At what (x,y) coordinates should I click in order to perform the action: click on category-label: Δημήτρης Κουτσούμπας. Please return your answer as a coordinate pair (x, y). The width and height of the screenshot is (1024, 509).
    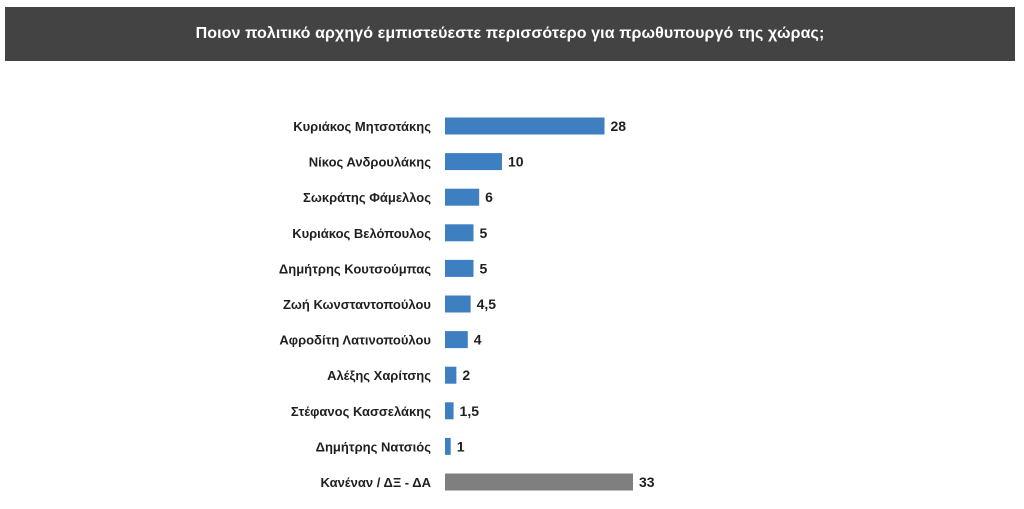
    Looking at the image, I should click on (355, 268).